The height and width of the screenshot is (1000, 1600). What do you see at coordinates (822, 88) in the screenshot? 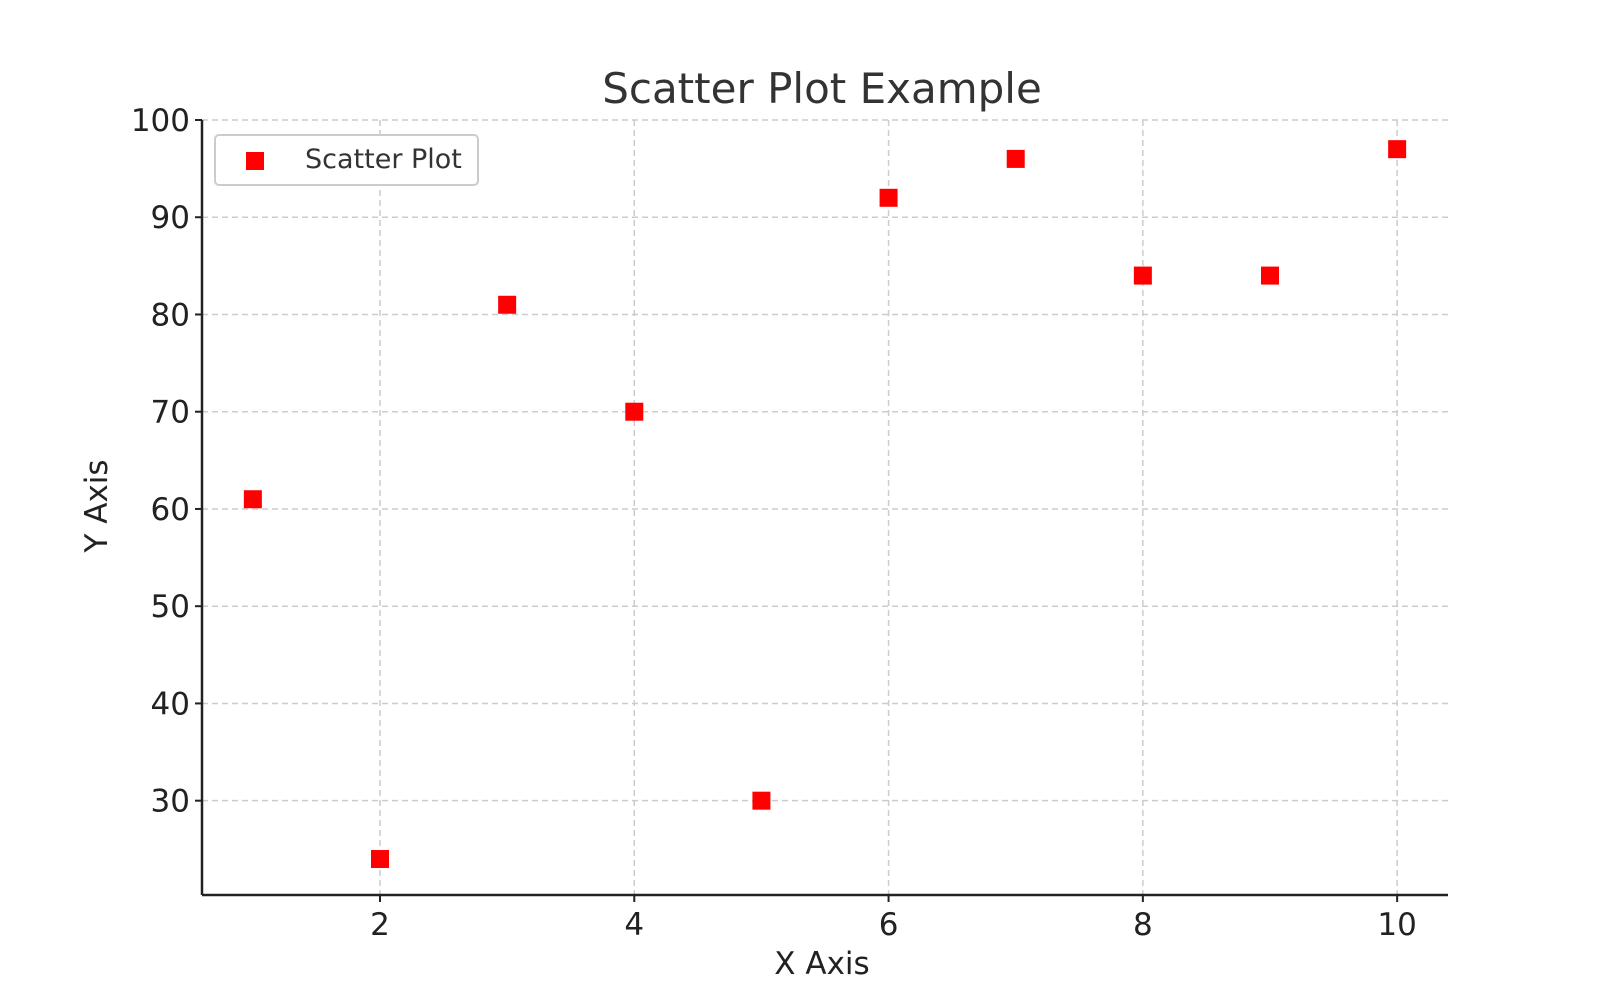
I see `chart-title: Scatter Plot Example` at bounding box center [822, 88].